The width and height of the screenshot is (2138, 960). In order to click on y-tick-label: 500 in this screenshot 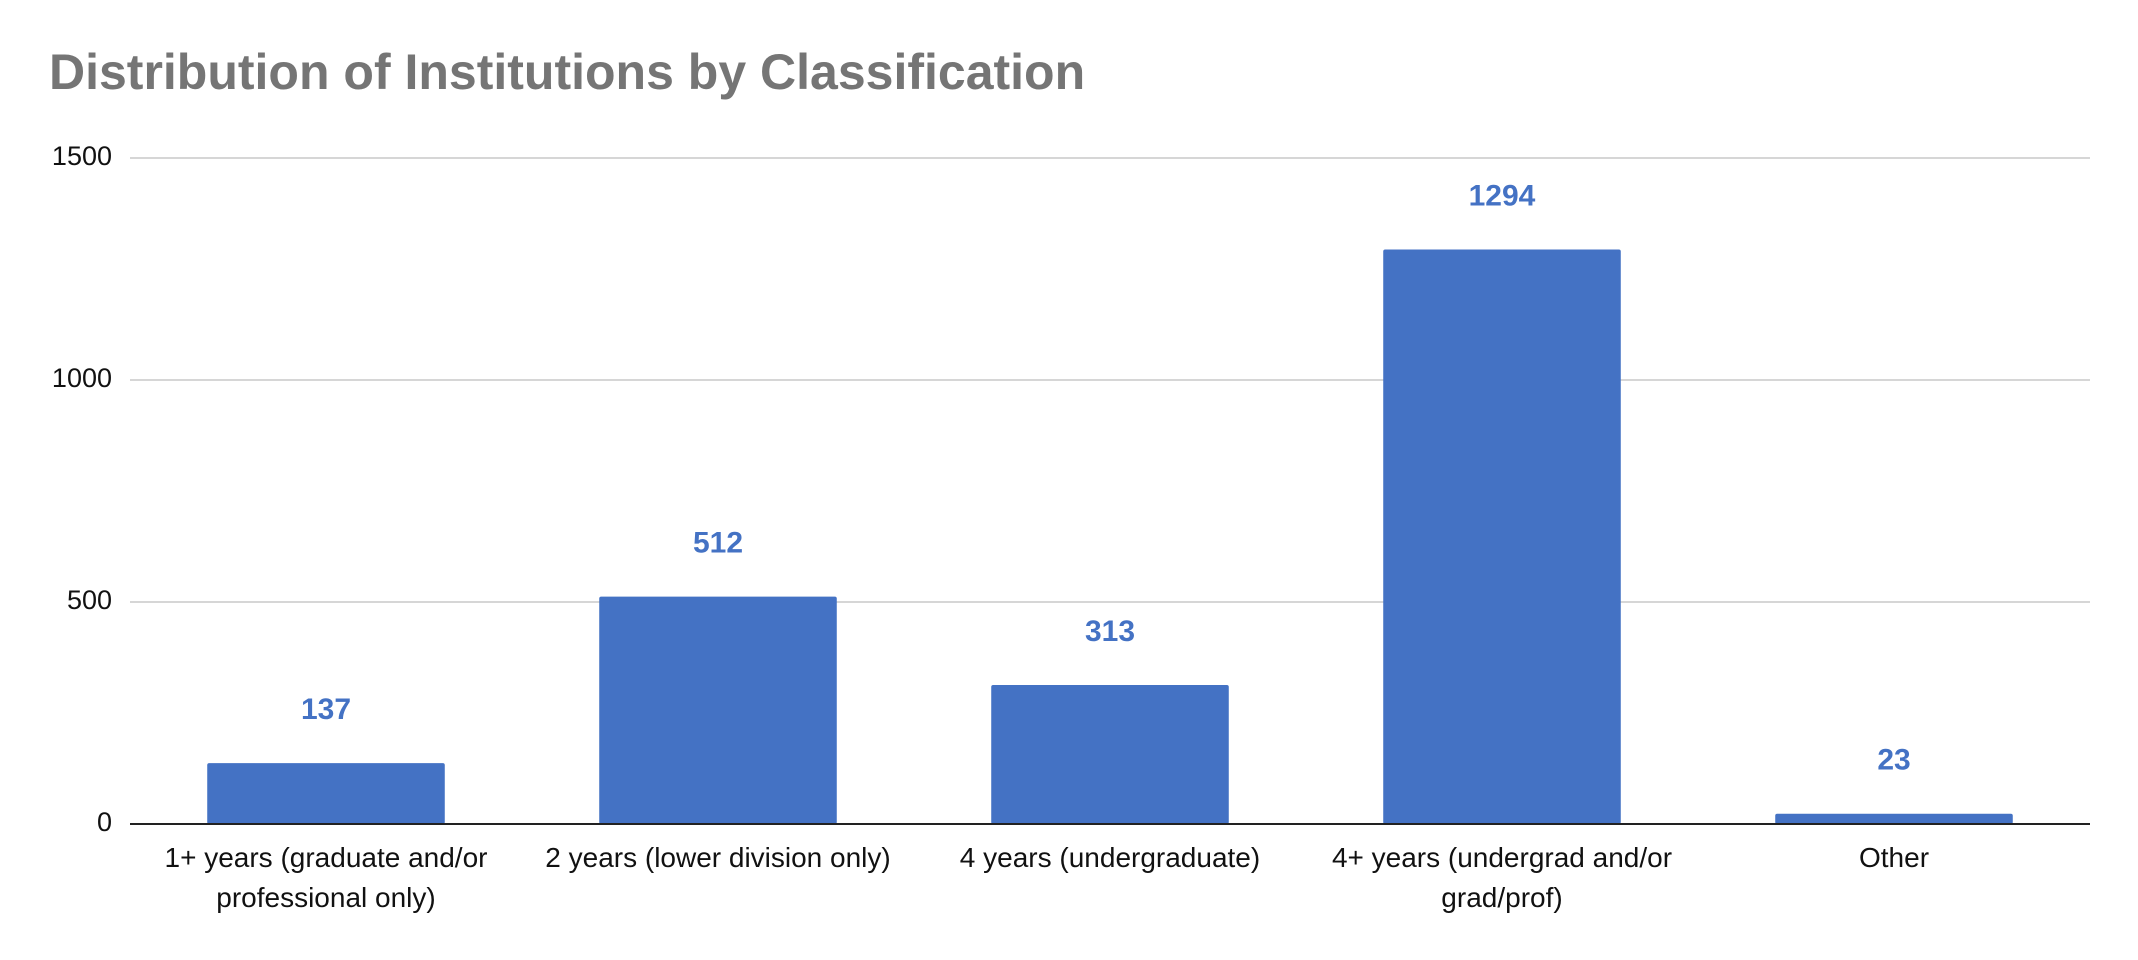, I will do `click(89, 600)`.